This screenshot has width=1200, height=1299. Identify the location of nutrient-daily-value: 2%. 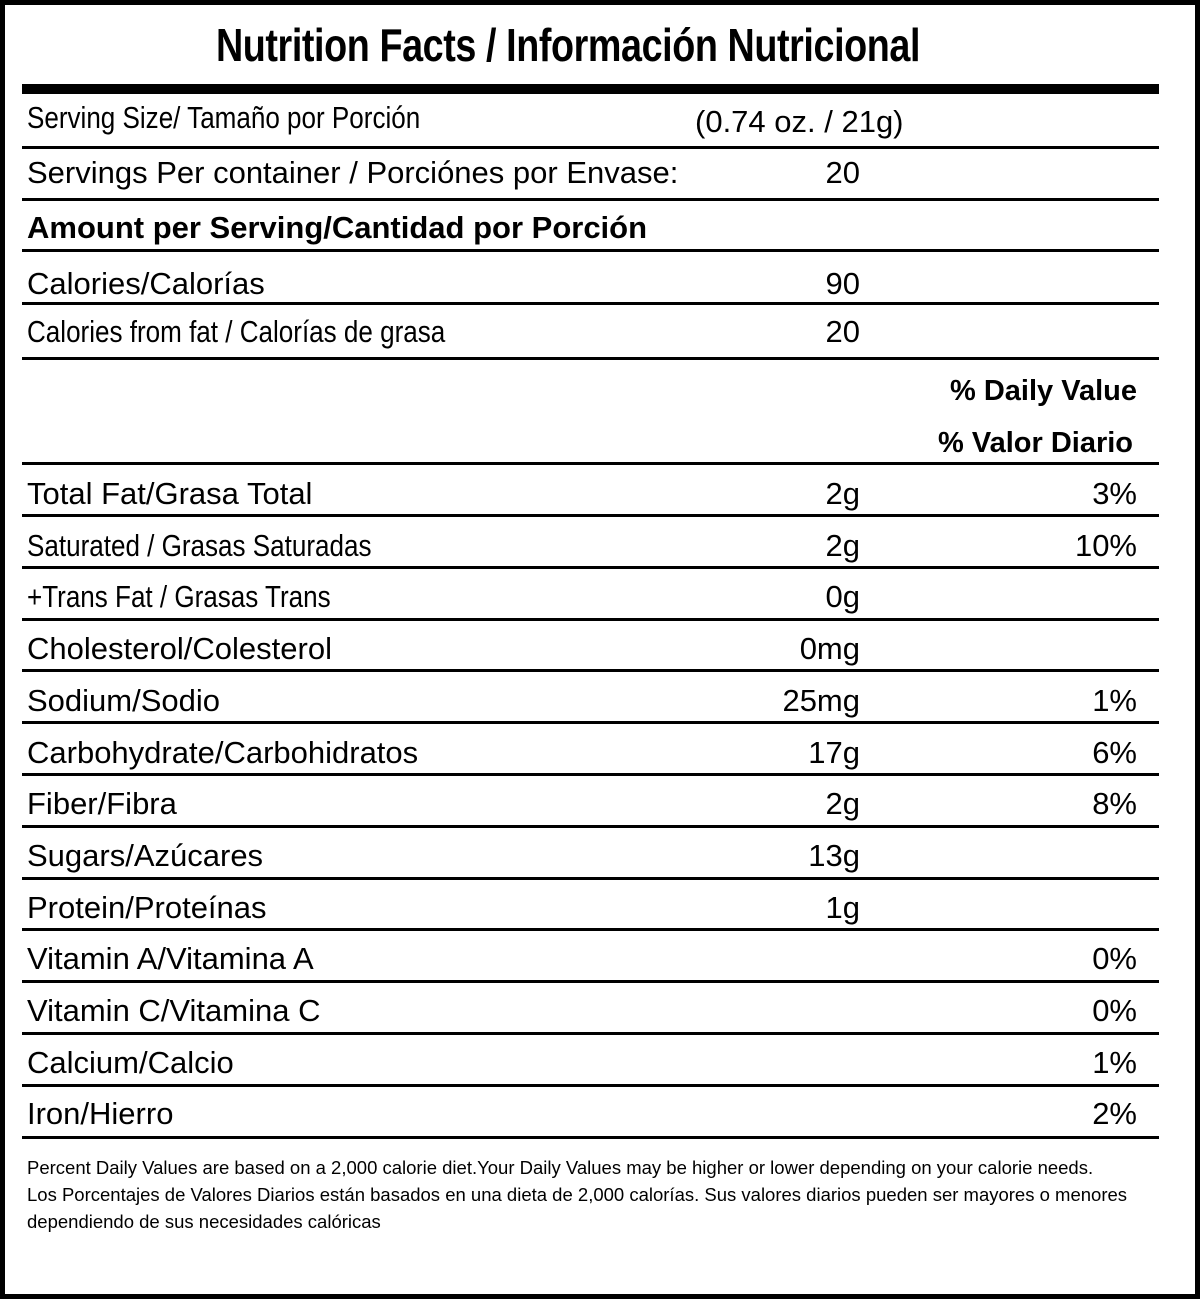
(1114, 1114).